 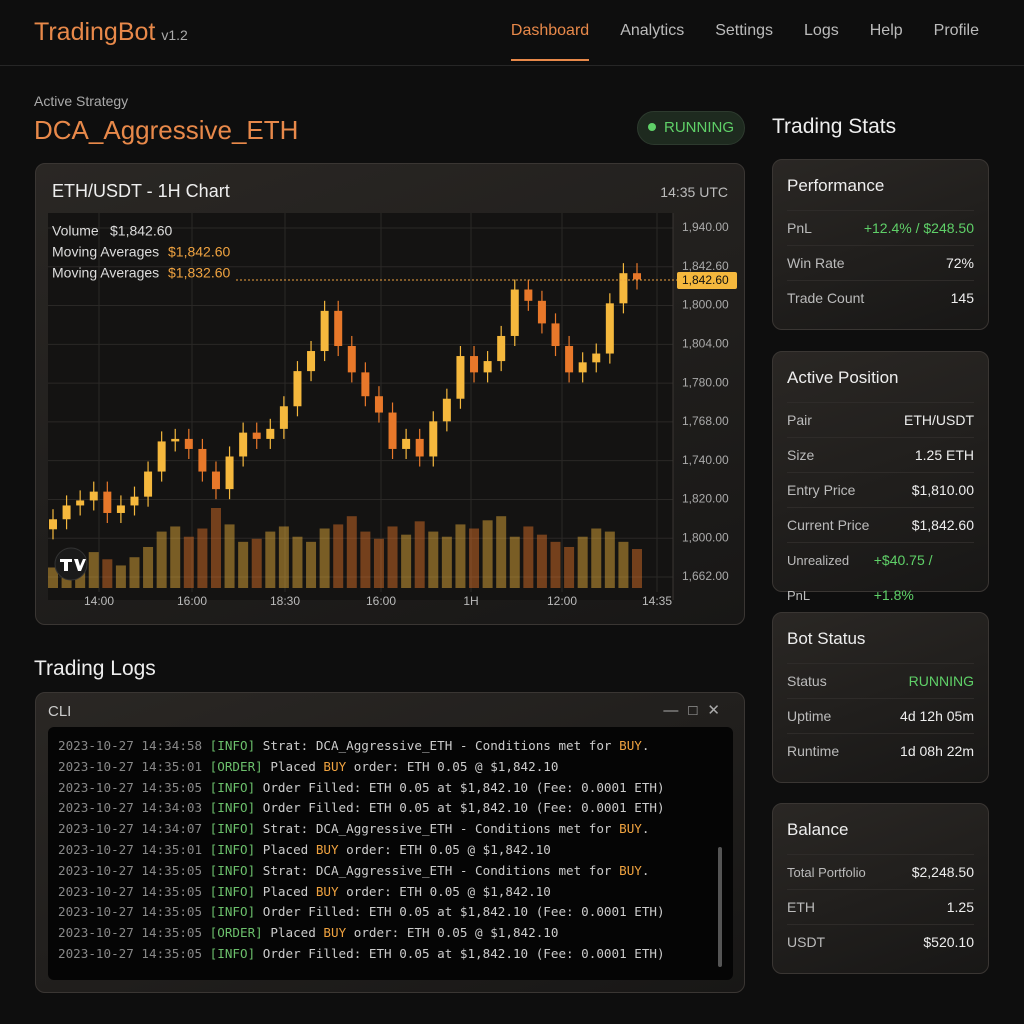 What do you see at coordinates (818, 578) in the screenshot?
I see `stat-label: Unrealized PnL` at bounding box center [818, 578].